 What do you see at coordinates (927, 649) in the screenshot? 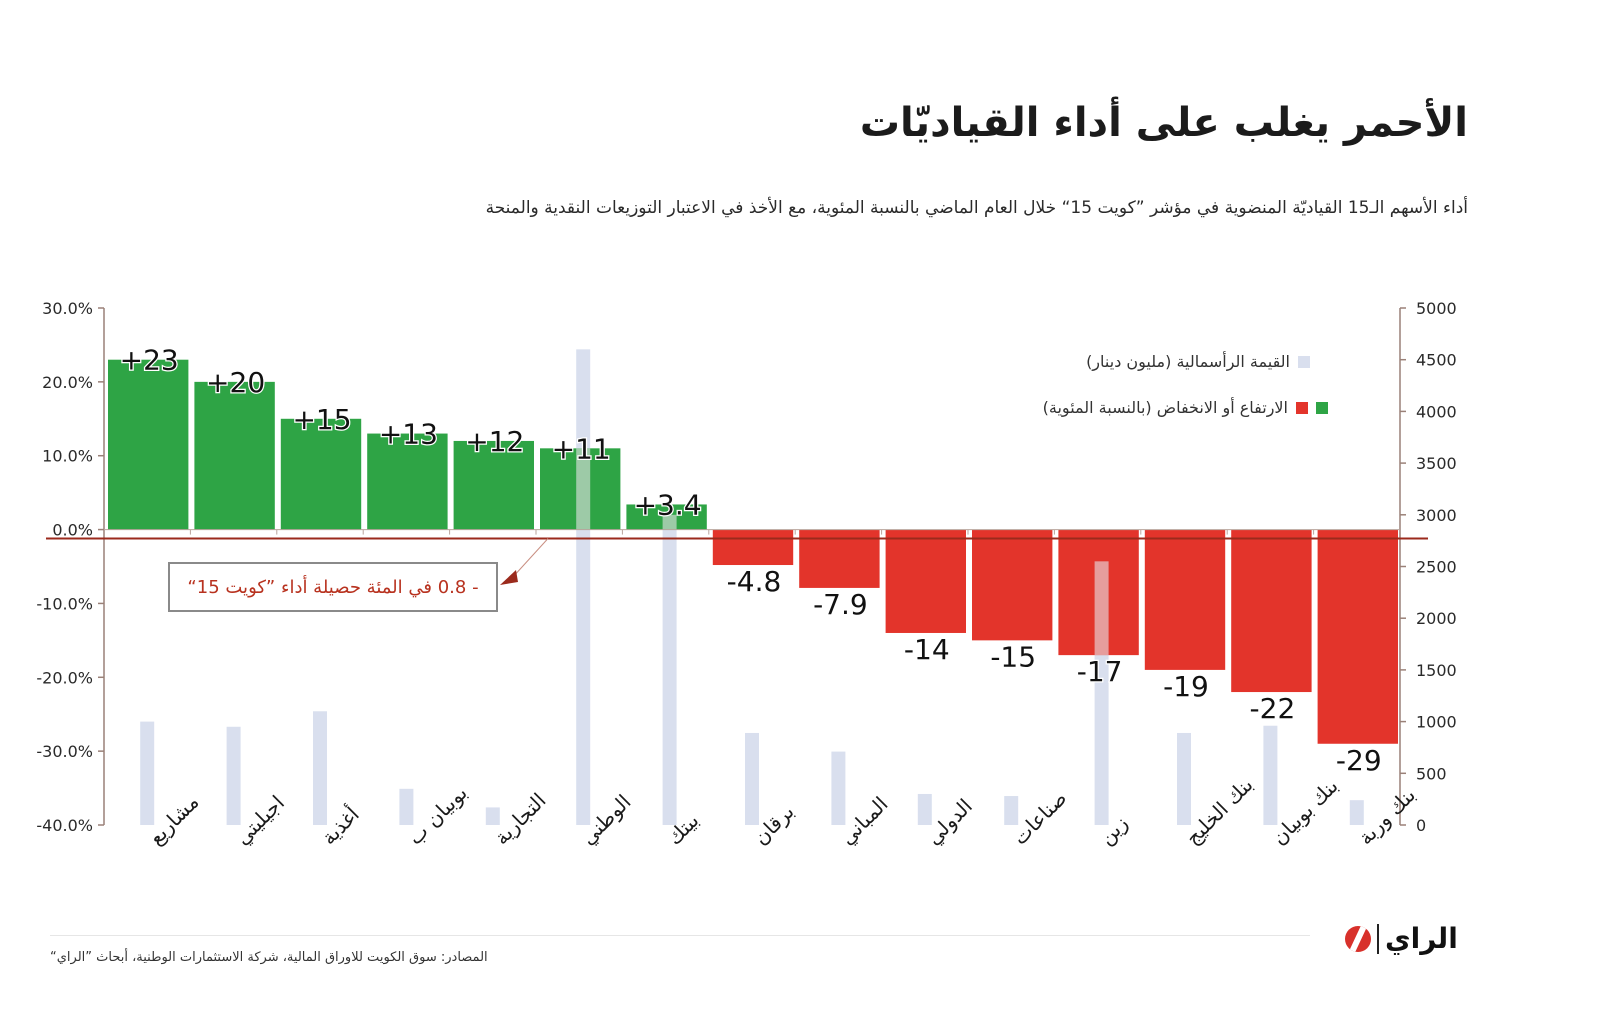
I see `data-label: -14` at bounding box center [927, 649].